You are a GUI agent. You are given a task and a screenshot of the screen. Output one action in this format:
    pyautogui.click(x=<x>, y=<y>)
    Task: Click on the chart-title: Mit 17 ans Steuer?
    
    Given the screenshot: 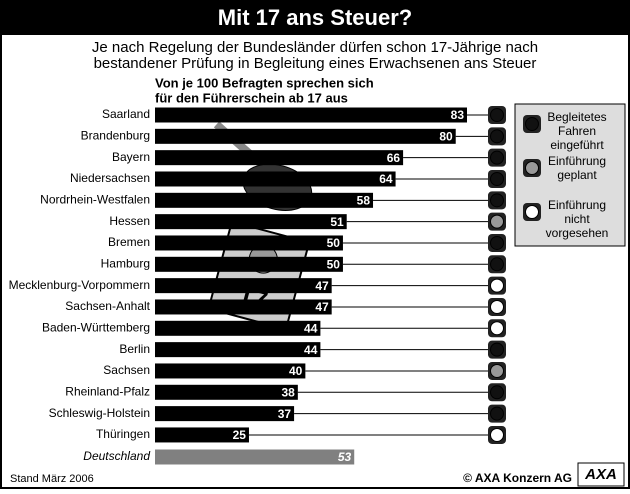 What is the action you would take?
    pyautogui.click(x=315, y=17)
    